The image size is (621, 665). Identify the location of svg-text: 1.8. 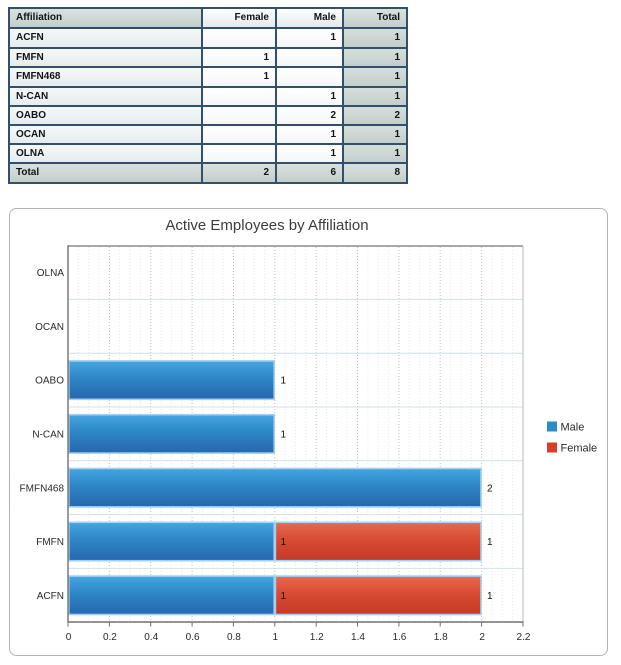
(441, 637).